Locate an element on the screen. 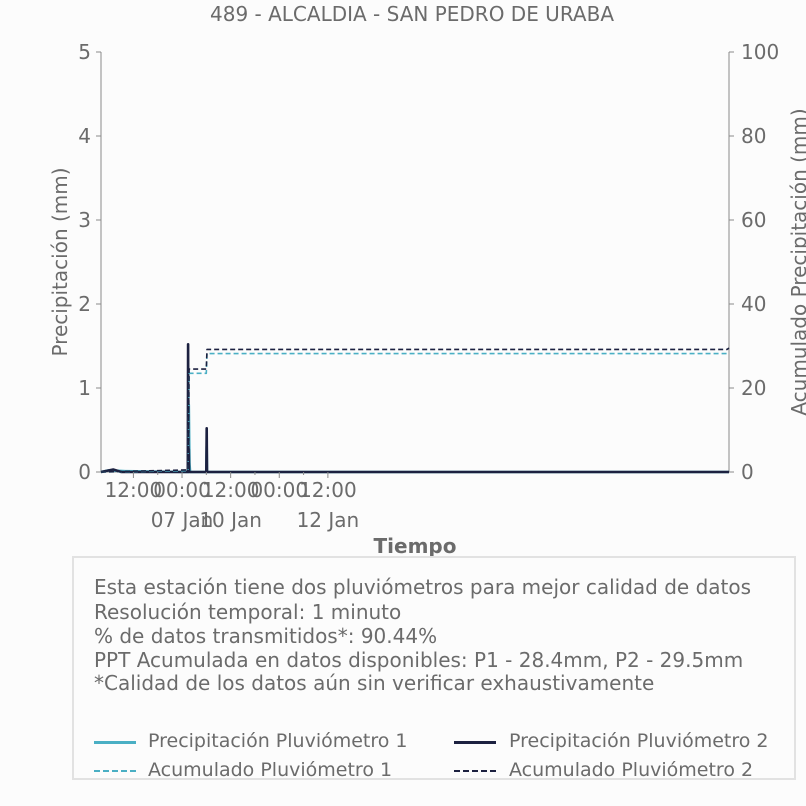  y-tick-right-label: 0 is located at coordinates (747, 472).